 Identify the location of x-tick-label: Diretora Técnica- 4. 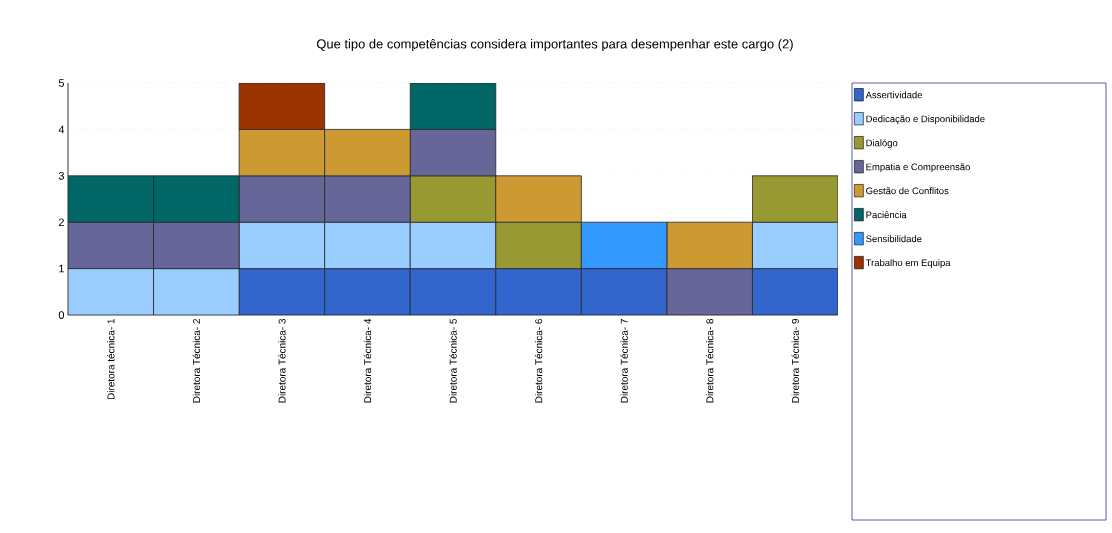
(367, 360).